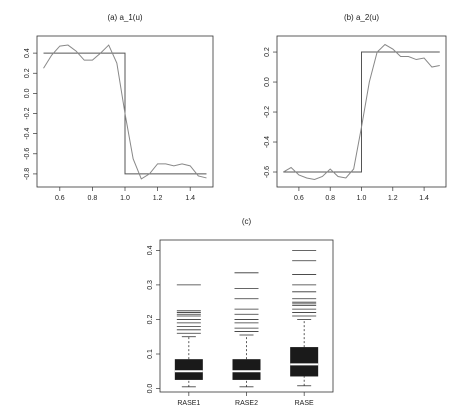 The height and width of the screenshot is (409, 474). I want to click on y-tick-label: -0.8, so click(27, 174).